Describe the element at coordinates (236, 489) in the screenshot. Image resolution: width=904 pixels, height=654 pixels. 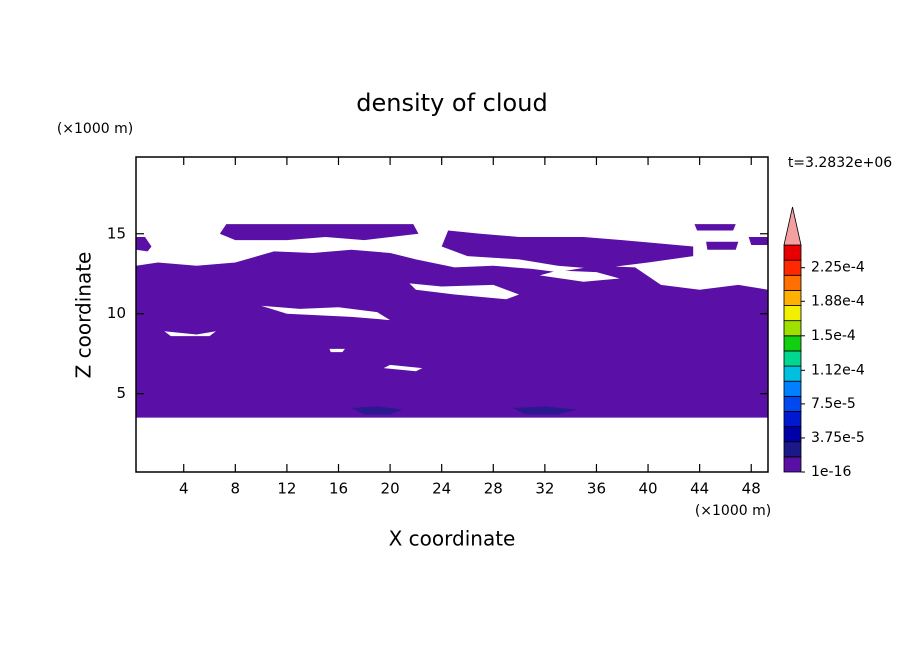
I see `x-tick-label: 8` at that location.